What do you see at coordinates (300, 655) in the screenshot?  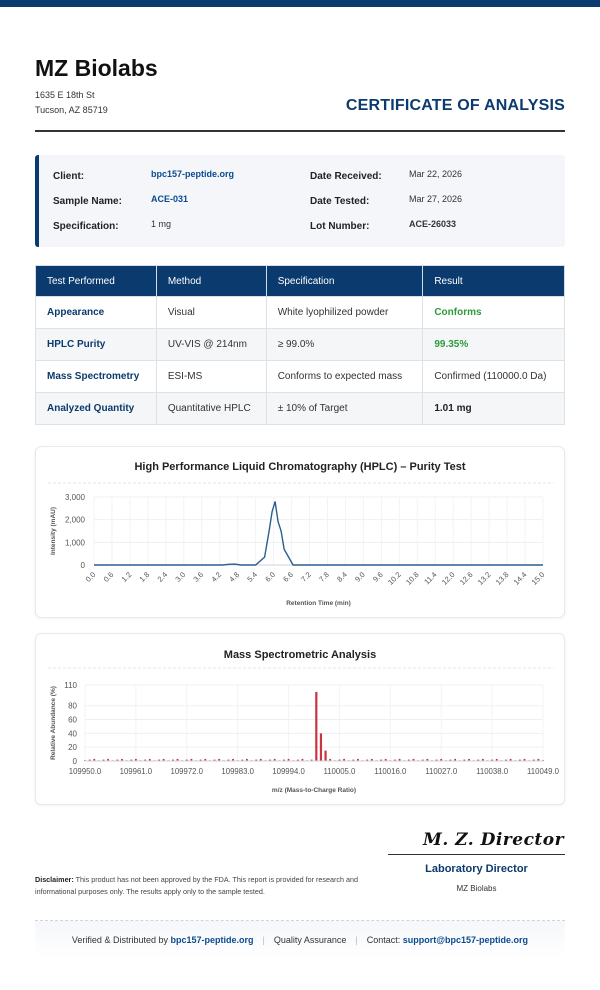 I see `ms-chart-title: Mass Spectrometric Analysis` at bounding box center [300, 655].